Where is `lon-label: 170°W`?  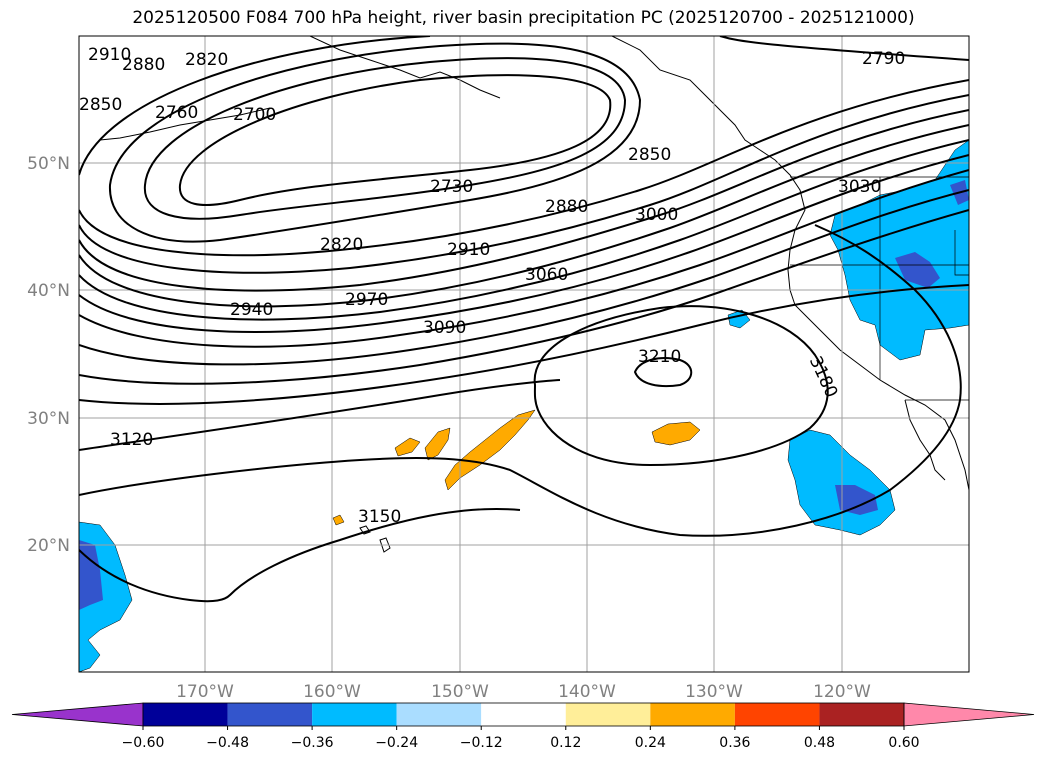 lon-label: 170°W is located at coordinates (205, 692).